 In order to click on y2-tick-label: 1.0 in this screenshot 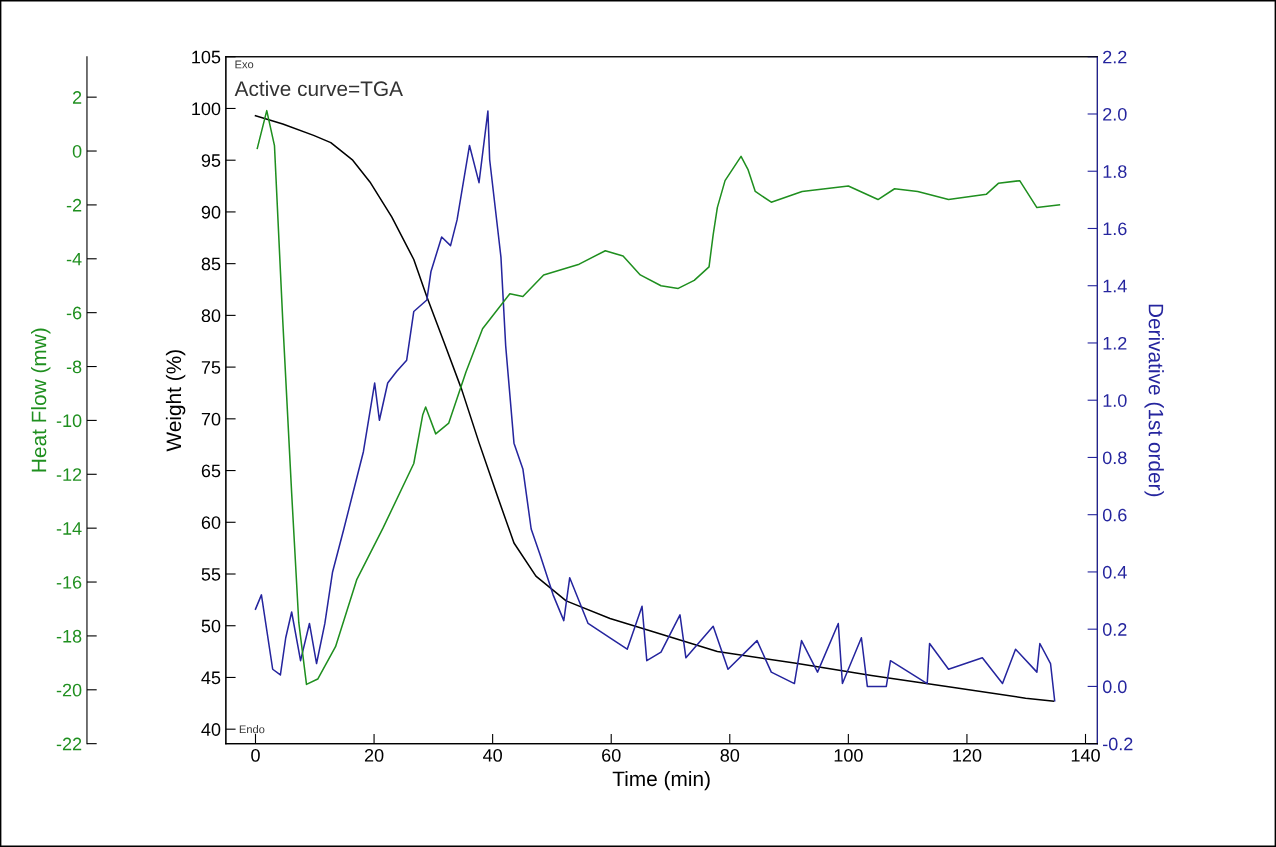, I will do `click(1115, 400)`.